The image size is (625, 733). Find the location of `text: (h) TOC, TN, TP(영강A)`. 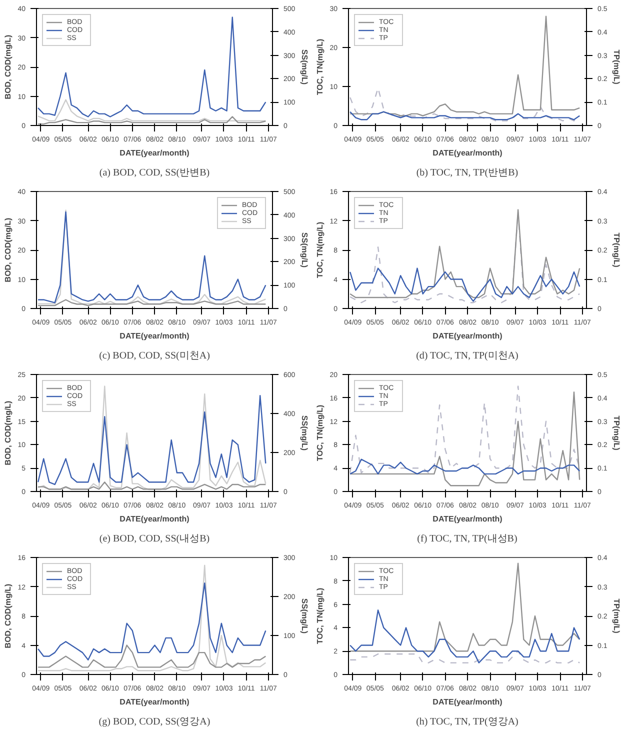

text: (h) TOC, TN, TP(영강A) is located at coordinates (467, 722).